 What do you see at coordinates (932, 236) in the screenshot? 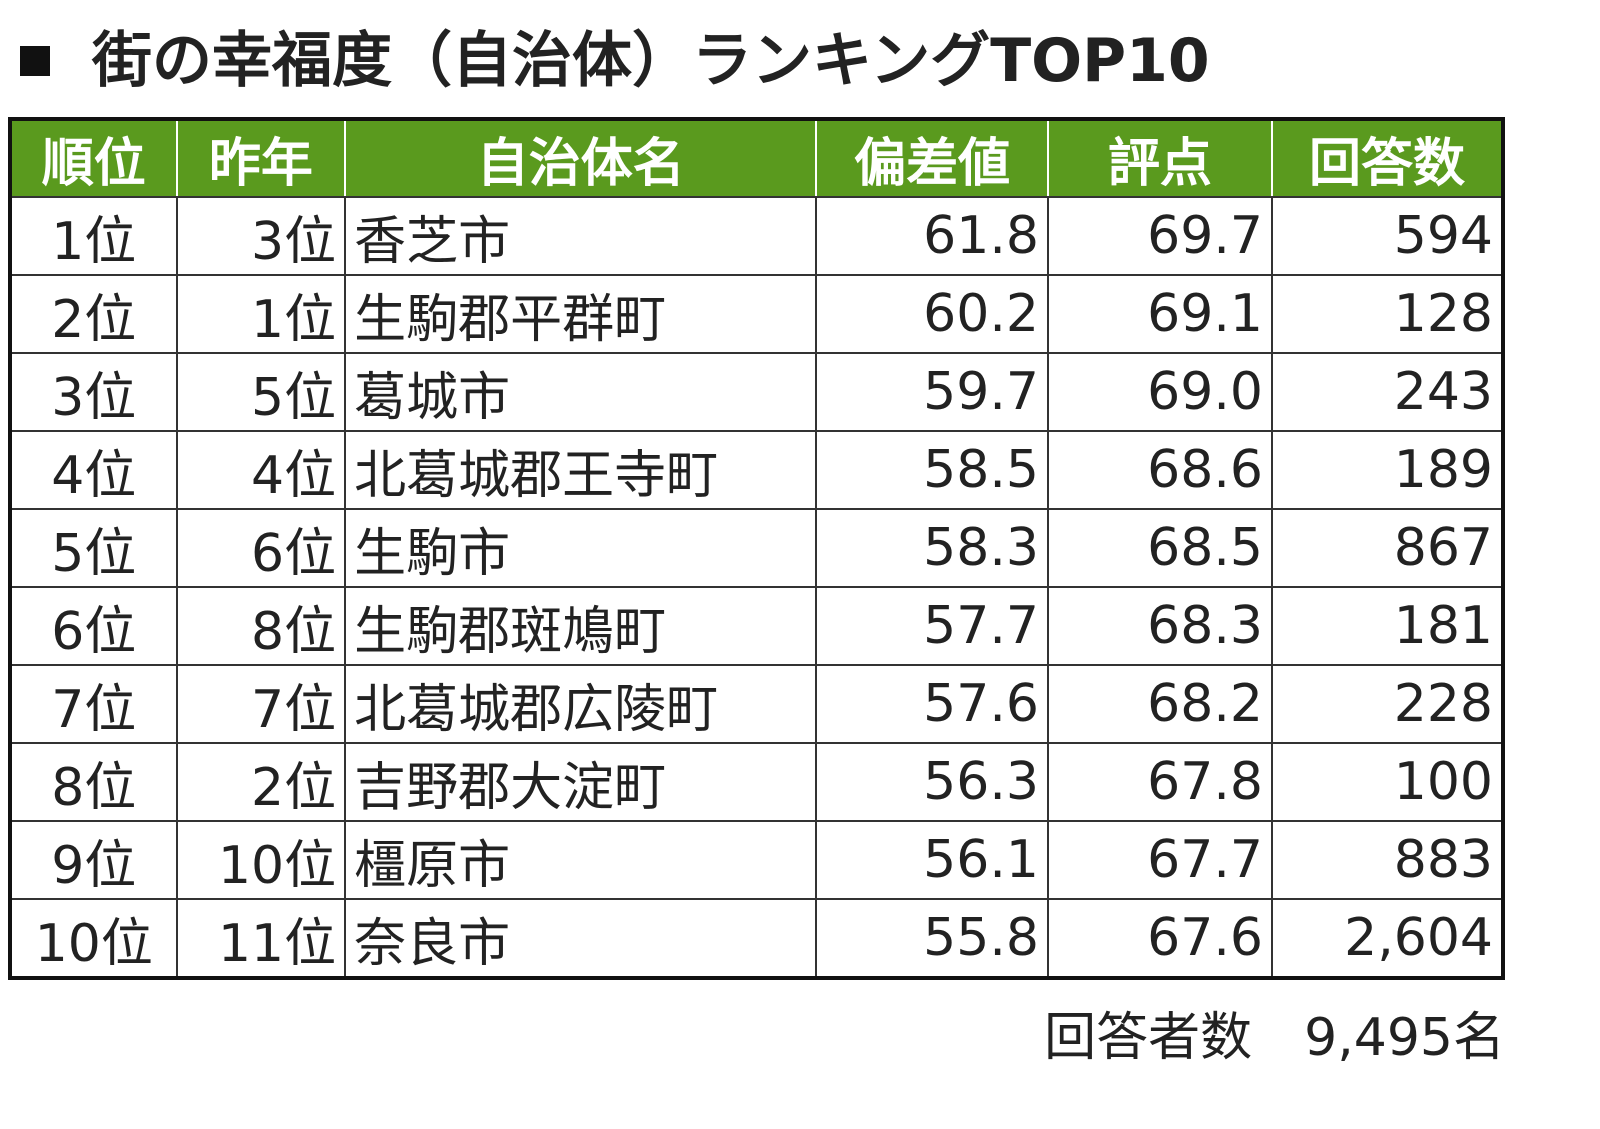
I see `table-cell: 61.8` at bounding box center [932, 236].